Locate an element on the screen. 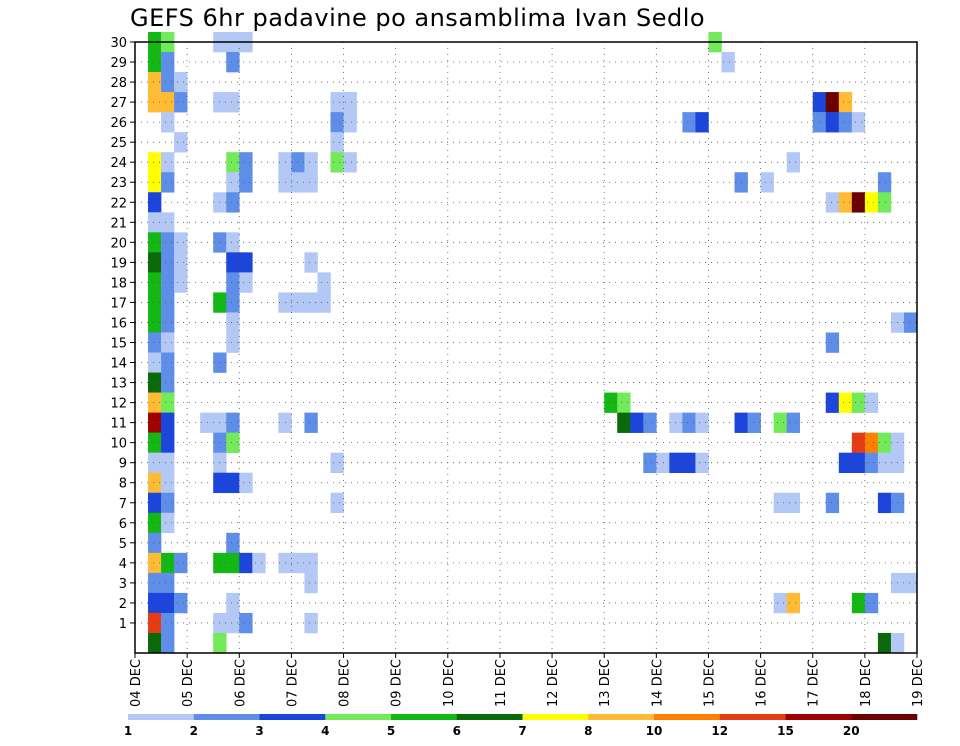 The width and height of the screenshot is (960, 746). colorbar-label: 4 is located at coordinates (325, 731).